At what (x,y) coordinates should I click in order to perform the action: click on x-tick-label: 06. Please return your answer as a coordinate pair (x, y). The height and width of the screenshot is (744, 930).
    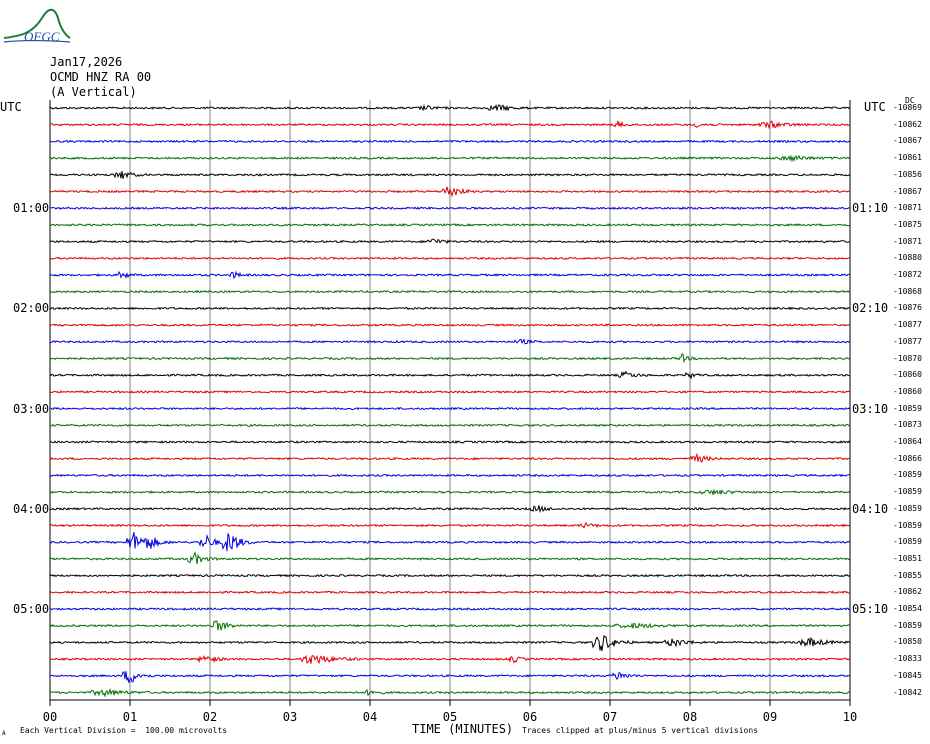
    Looking at the image, I should click on (530, 717).